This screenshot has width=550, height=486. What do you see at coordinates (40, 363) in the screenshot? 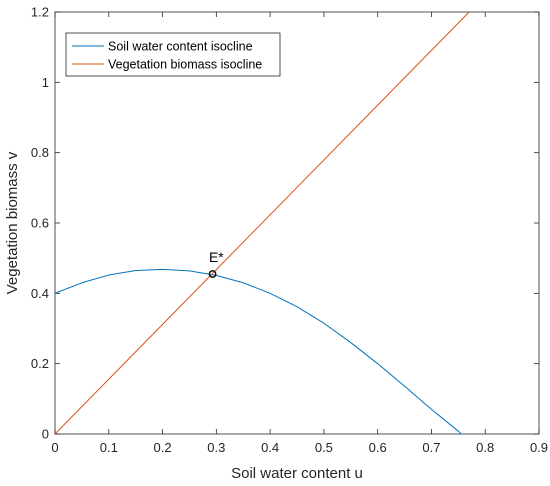
I see `y-tick-label: 0.2` at bounding box center [40, 363].